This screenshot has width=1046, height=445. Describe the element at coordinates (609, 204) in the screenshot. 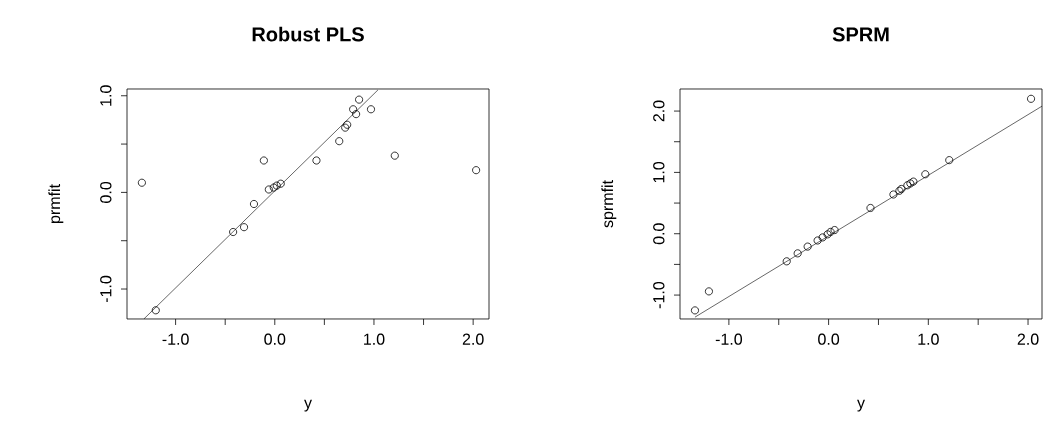

I see `y-axis-title: sprmfit` at that location.